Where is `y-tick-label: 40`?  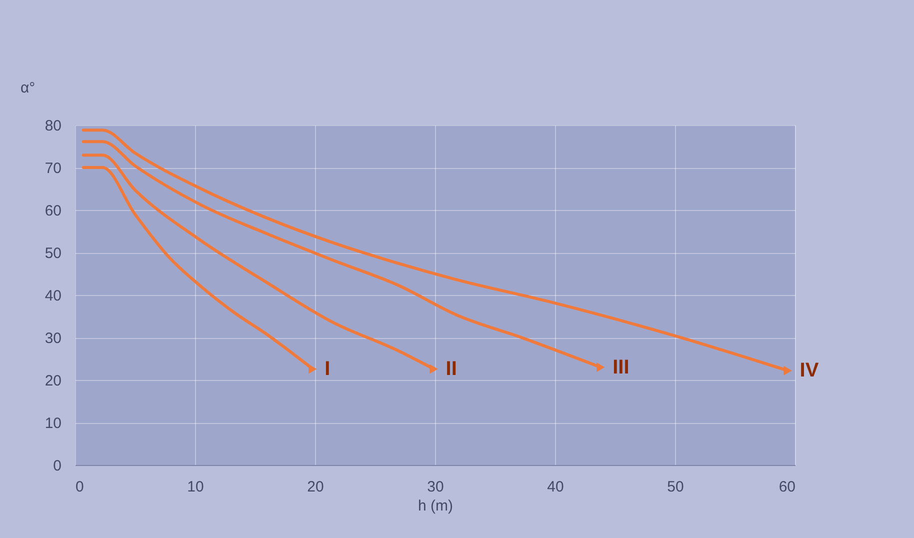
y-tick-label: 40 is located at coordinates (53, 296).